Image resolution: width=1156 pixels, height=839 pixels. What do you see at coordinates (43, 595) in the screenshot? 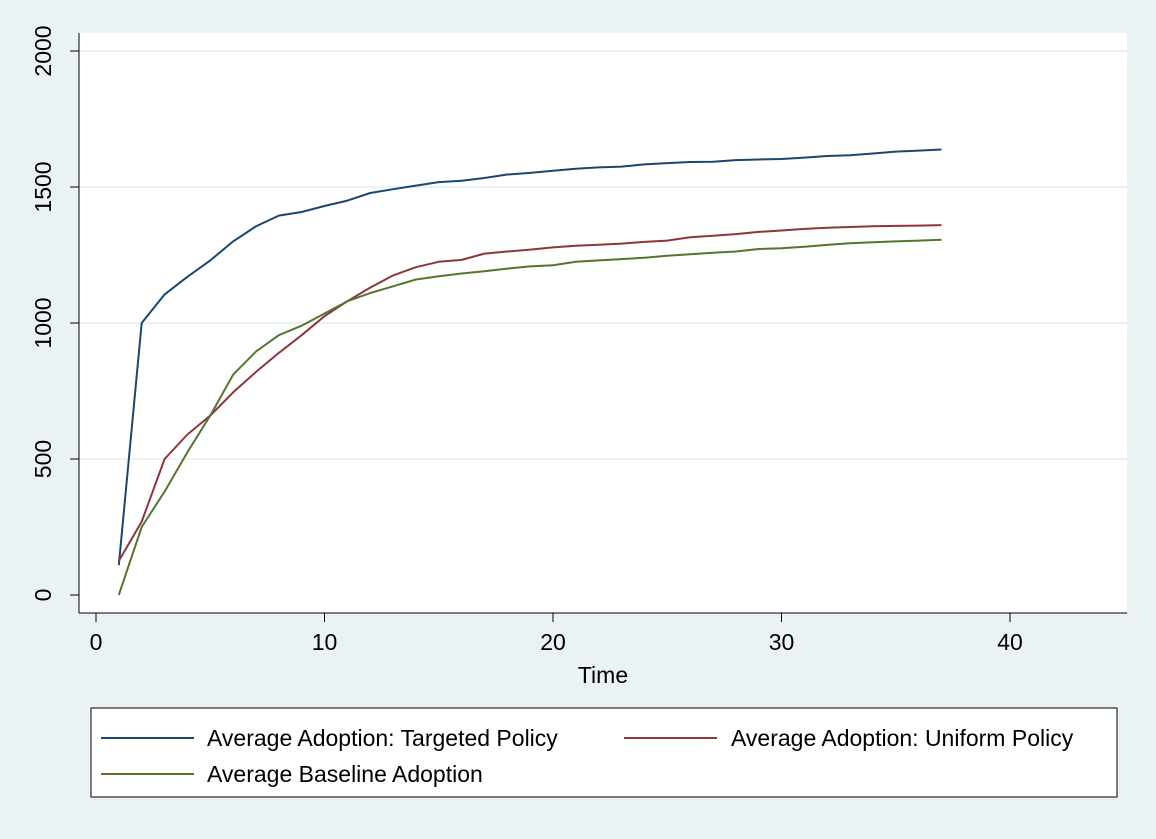
I see `y-tick-label: 0` at bounding box center [43, 595].